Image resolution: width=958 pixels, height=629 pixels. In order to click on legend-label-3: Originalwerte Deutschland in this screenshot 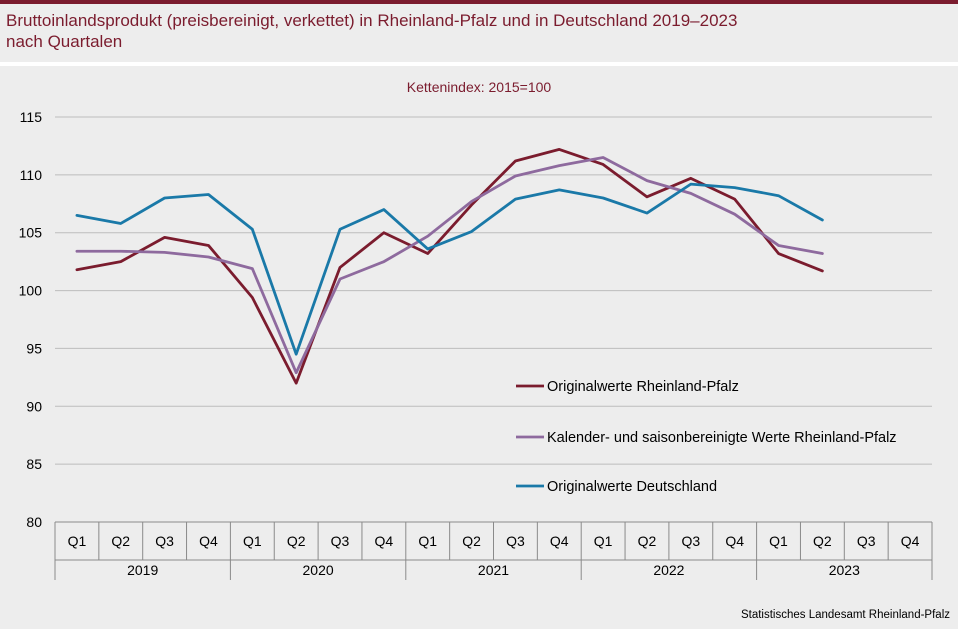, I will do `click(632, 487)`.